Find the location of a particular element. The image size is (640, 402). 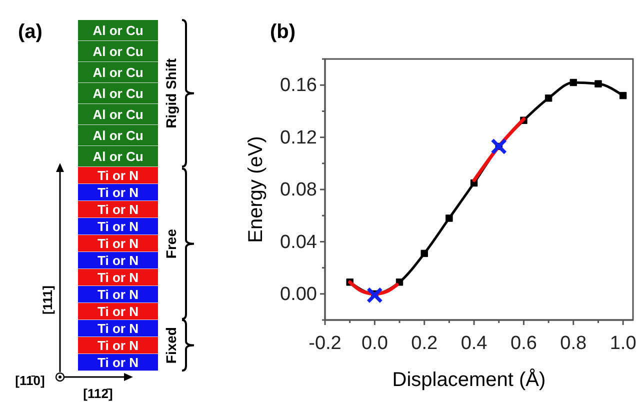

x-tick-label: -0.2 is located at coordinates (325, 343).